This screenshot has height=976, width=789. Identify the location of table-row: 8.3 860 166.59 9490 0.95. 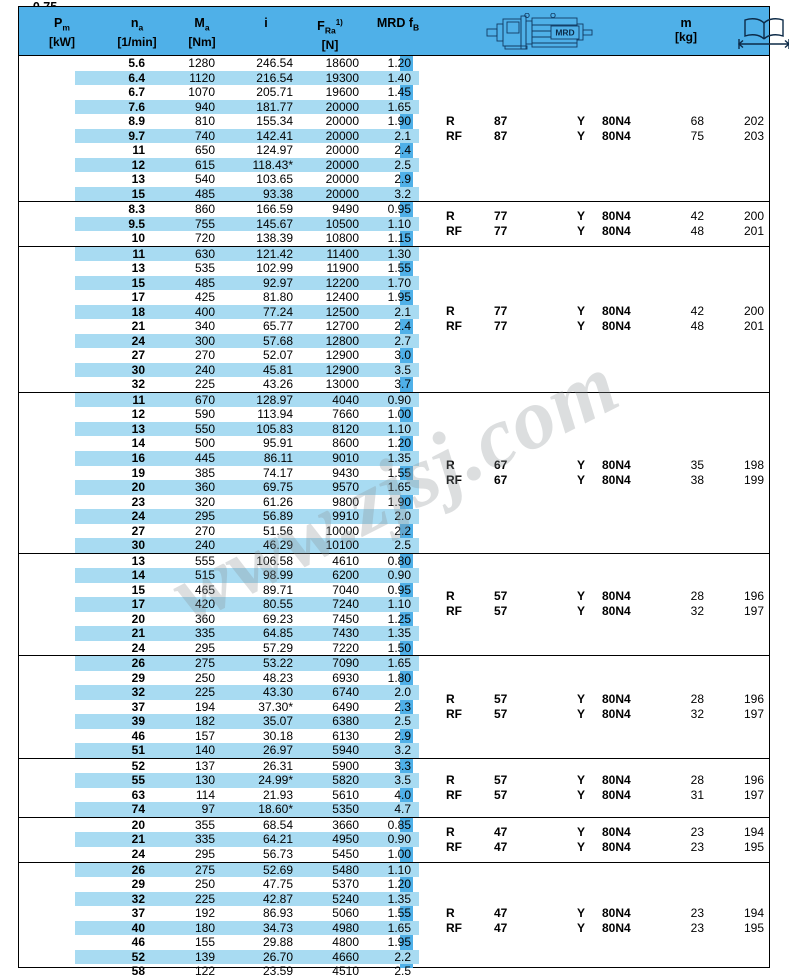
(394, 209).